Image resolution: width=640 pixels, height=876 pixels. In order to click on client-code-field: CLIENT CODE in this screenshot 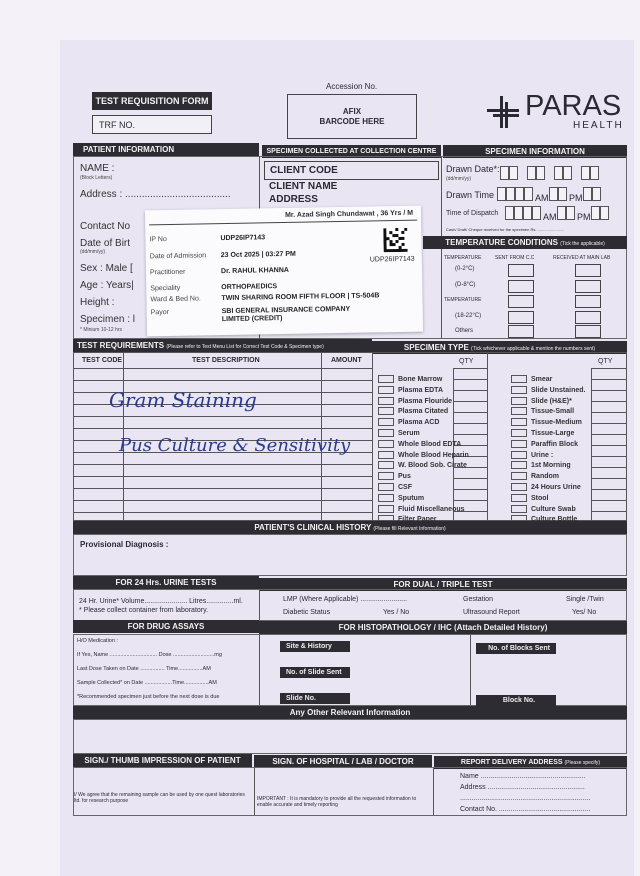, I will do `click(351, 170)`.